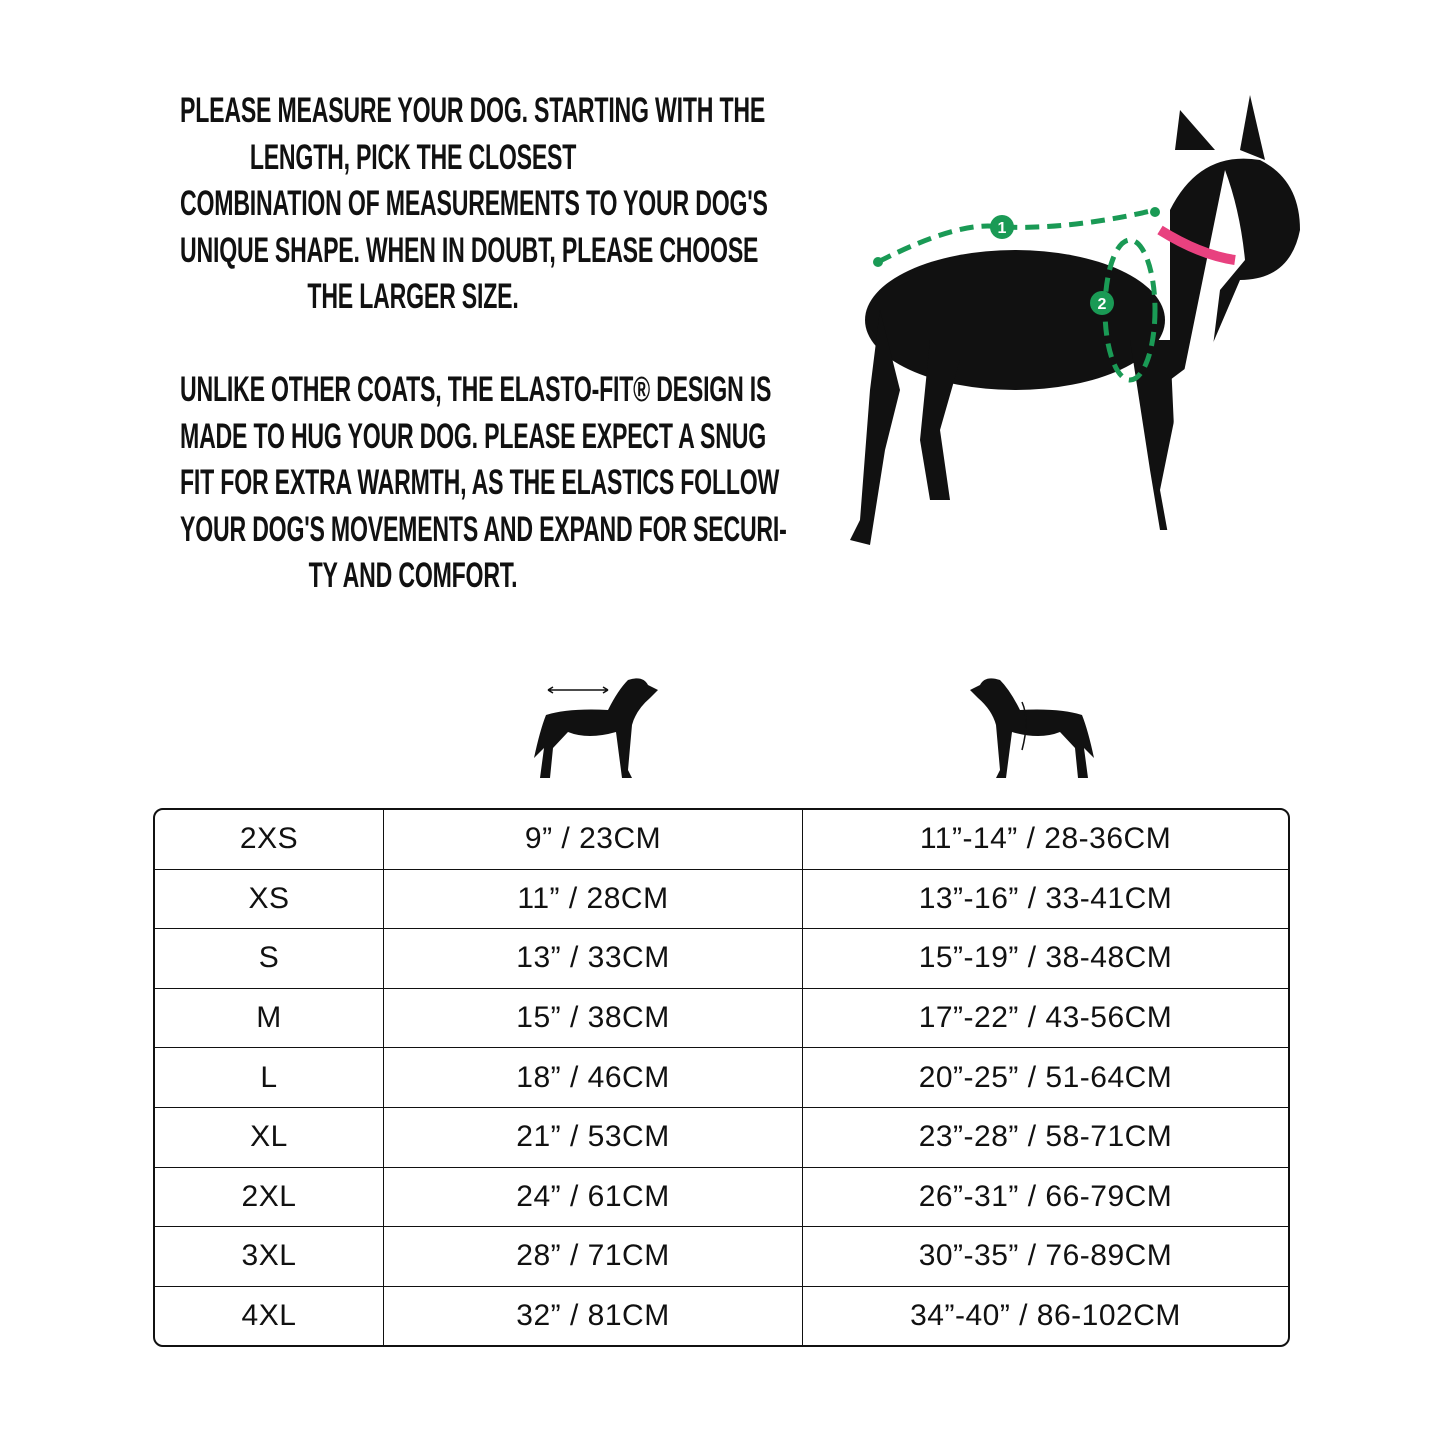 The height and width of the screenshot is (1445, 1445). Describe the element at coordinates (1045, 900) in the screenshot. I see `girth-cell: 13”-16” / 33-41CM` at that location.